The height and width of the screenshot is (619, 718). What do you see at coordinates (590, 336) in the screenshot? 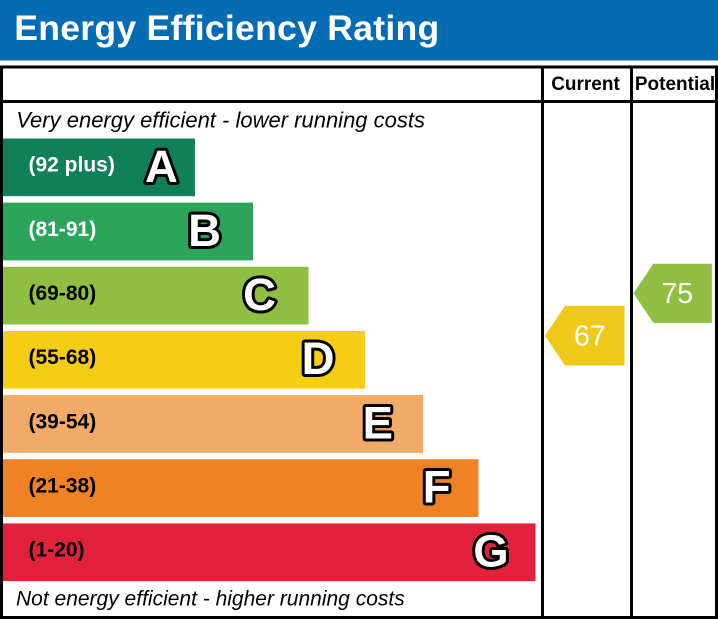
I see `svg-text: 67` at bounding box center [590, 336].